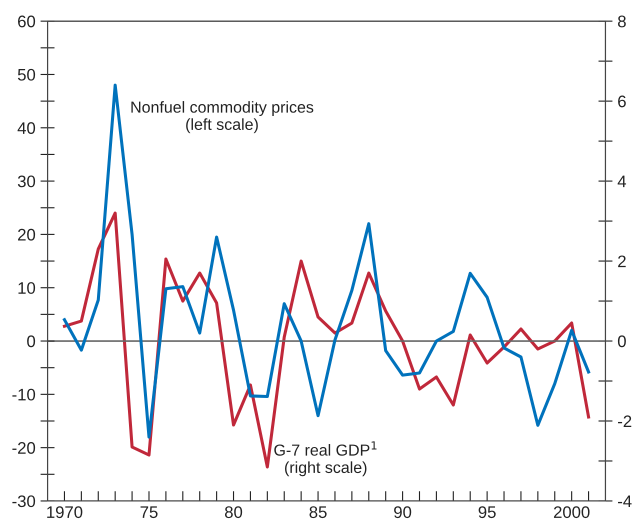  Describe the element at coordinates (24, 394) in the screenshot. I see `y-tick-label: -10` at that location.